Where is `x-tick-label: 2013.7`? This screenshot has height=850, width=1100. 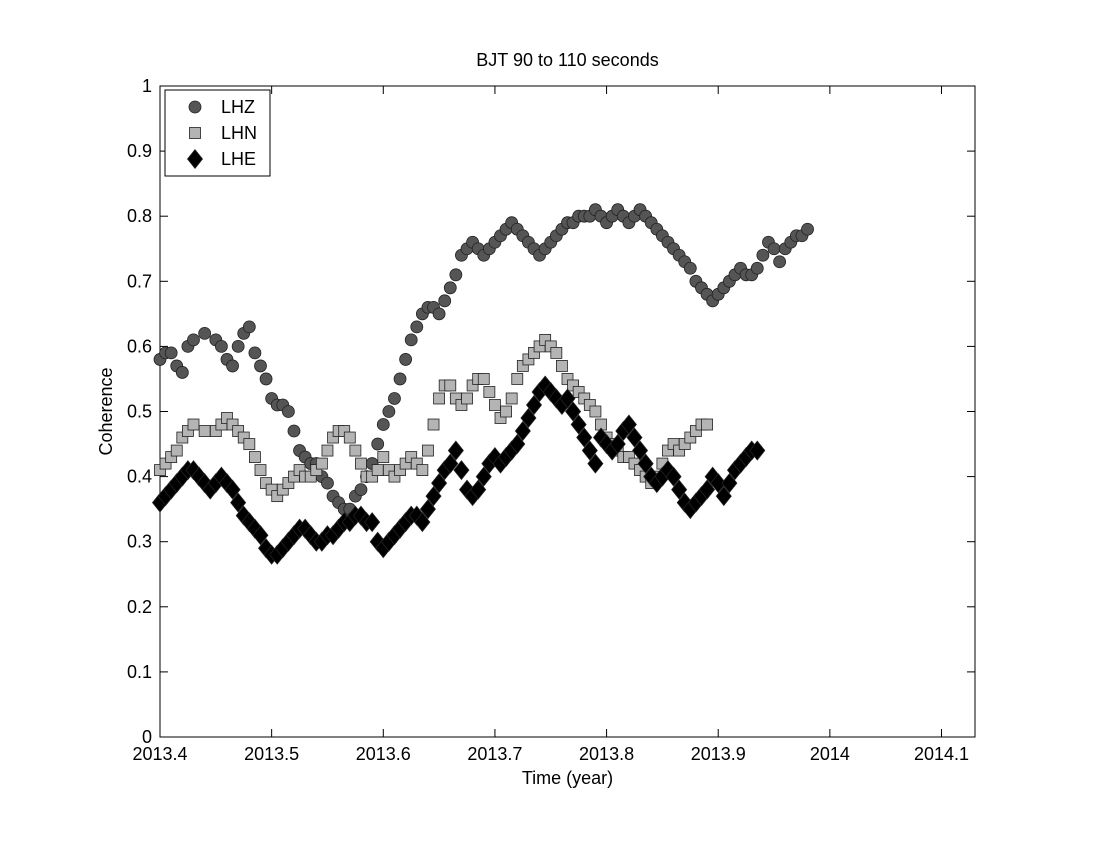 x-tick-label: 2013.7 is located at coordinates (494, 754).